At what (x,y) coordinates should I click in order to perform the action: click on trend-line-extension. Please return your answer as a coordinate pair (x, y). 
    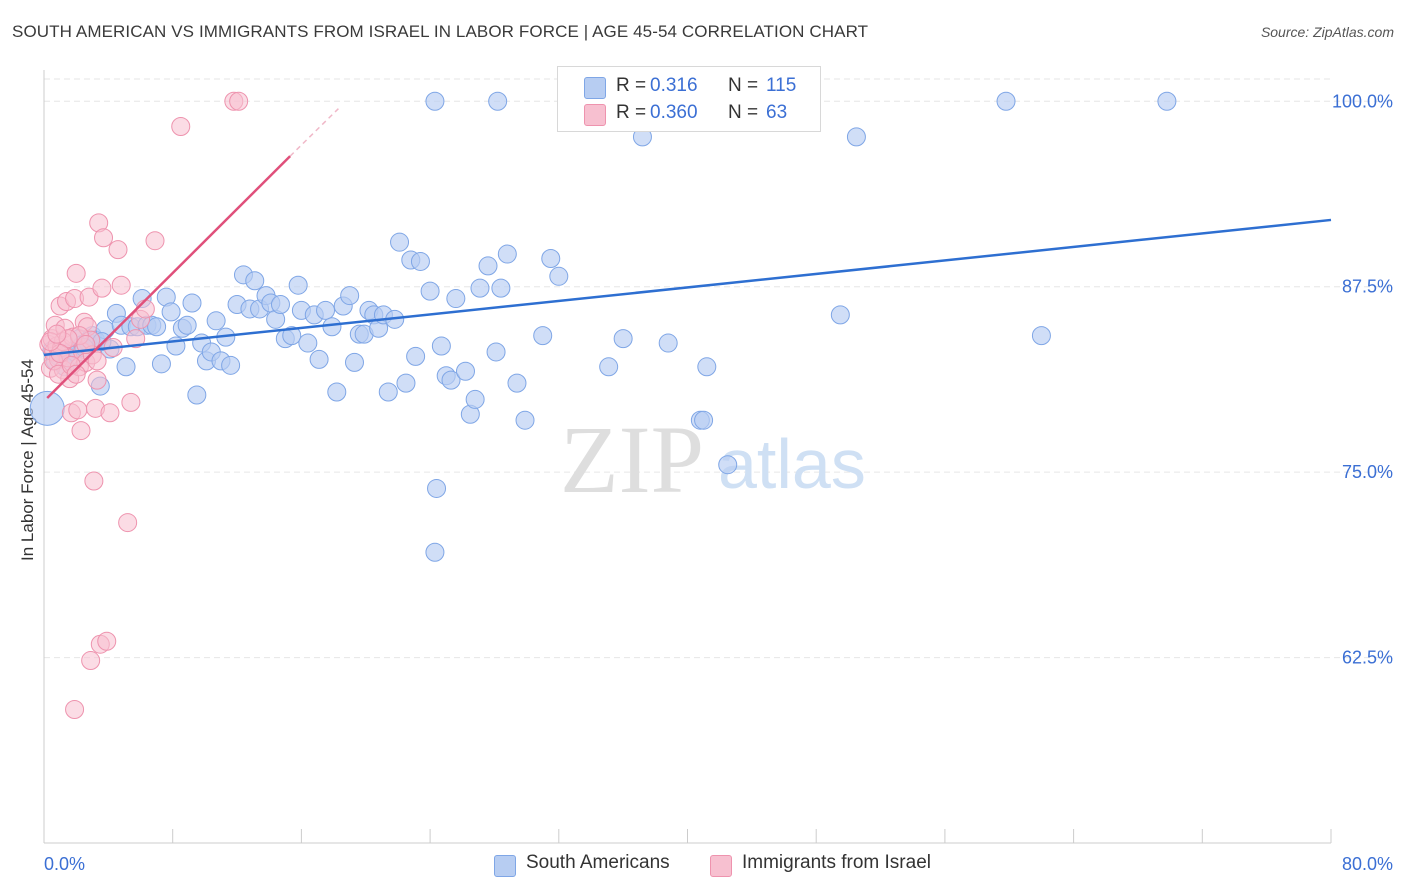
    Looking at the image, I should click on (314, 132).